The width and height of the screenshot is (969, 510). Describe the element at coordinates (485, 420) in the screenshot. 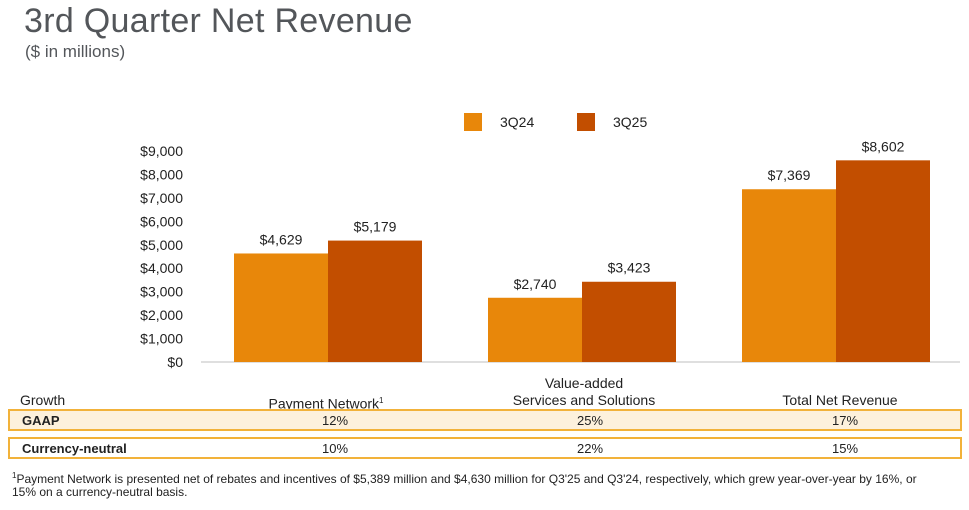

I see `growth-row-gaap: GAAP 12% 25% 17%` at that location.